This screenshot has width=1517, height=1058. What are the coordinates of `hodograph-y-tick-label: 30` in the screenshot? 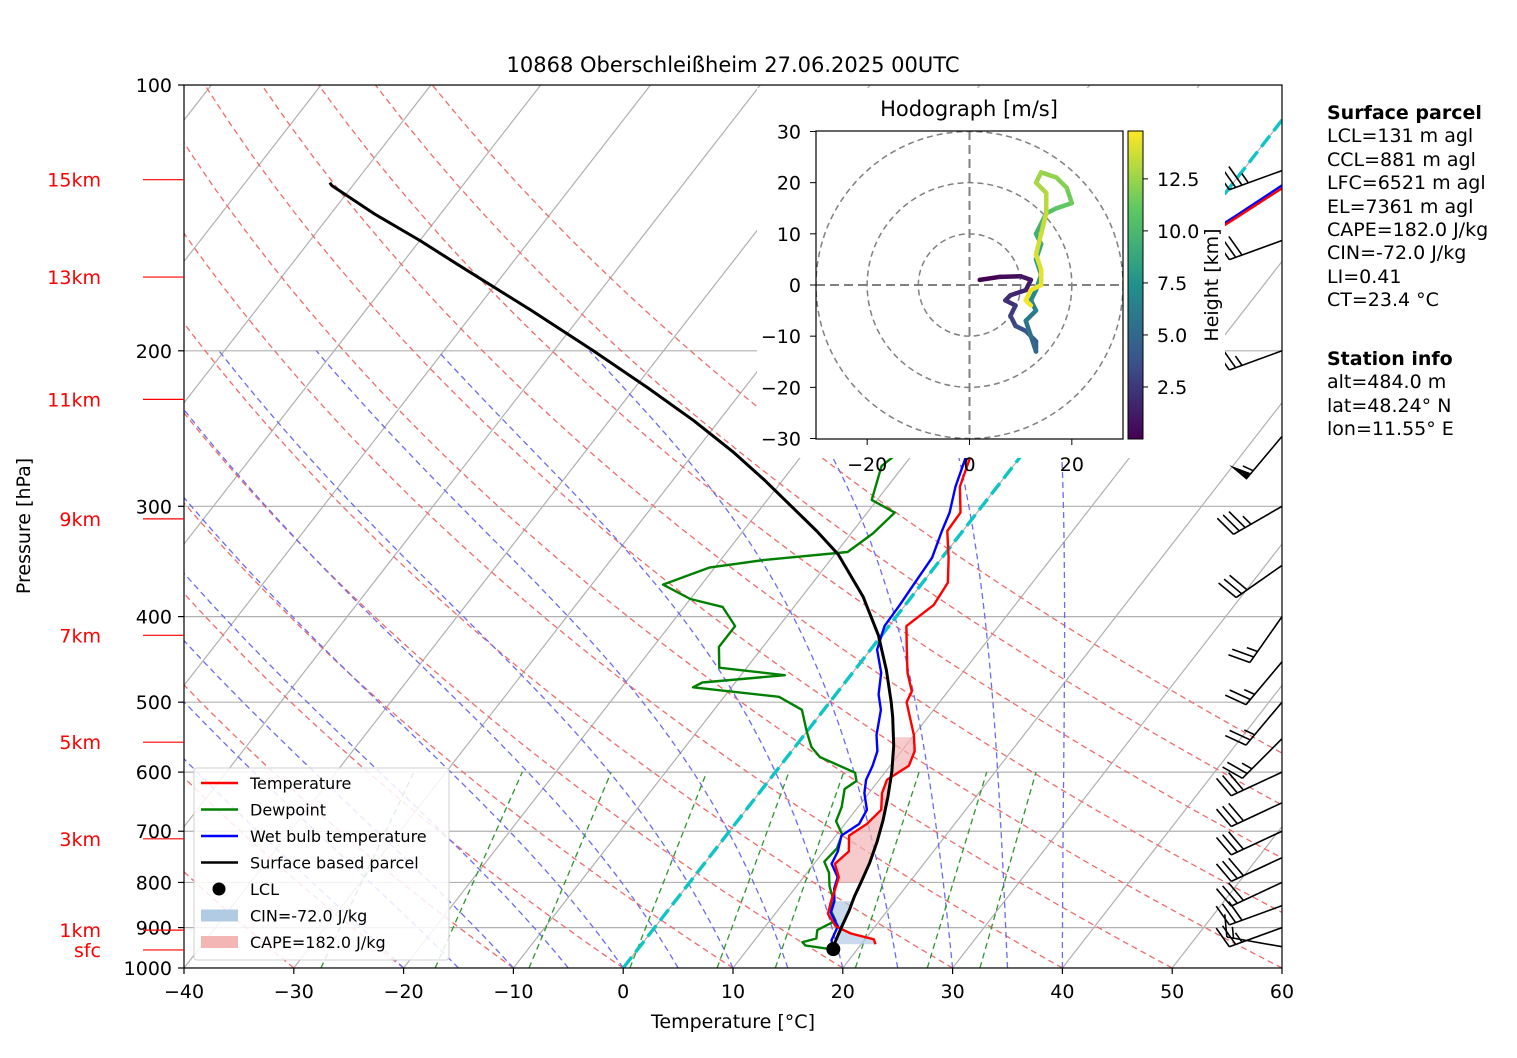 It's located at (789, 133).